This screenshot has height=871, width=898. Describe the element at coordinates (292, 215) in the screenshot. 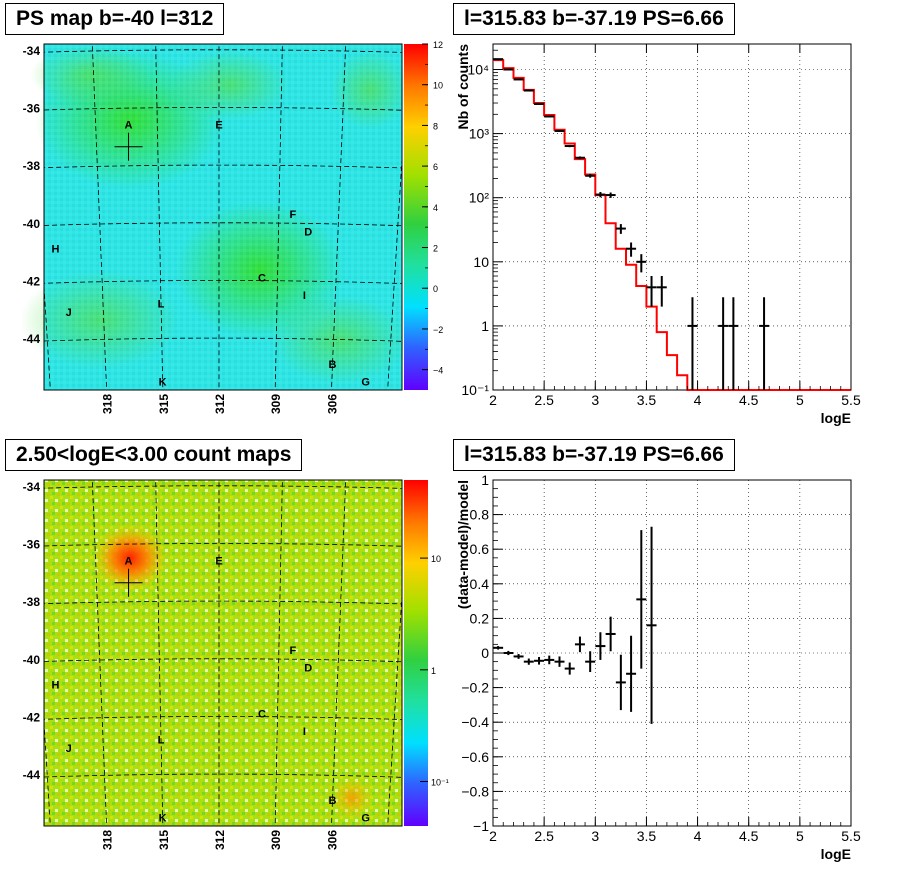

I see `source-label-f: F` at that location.